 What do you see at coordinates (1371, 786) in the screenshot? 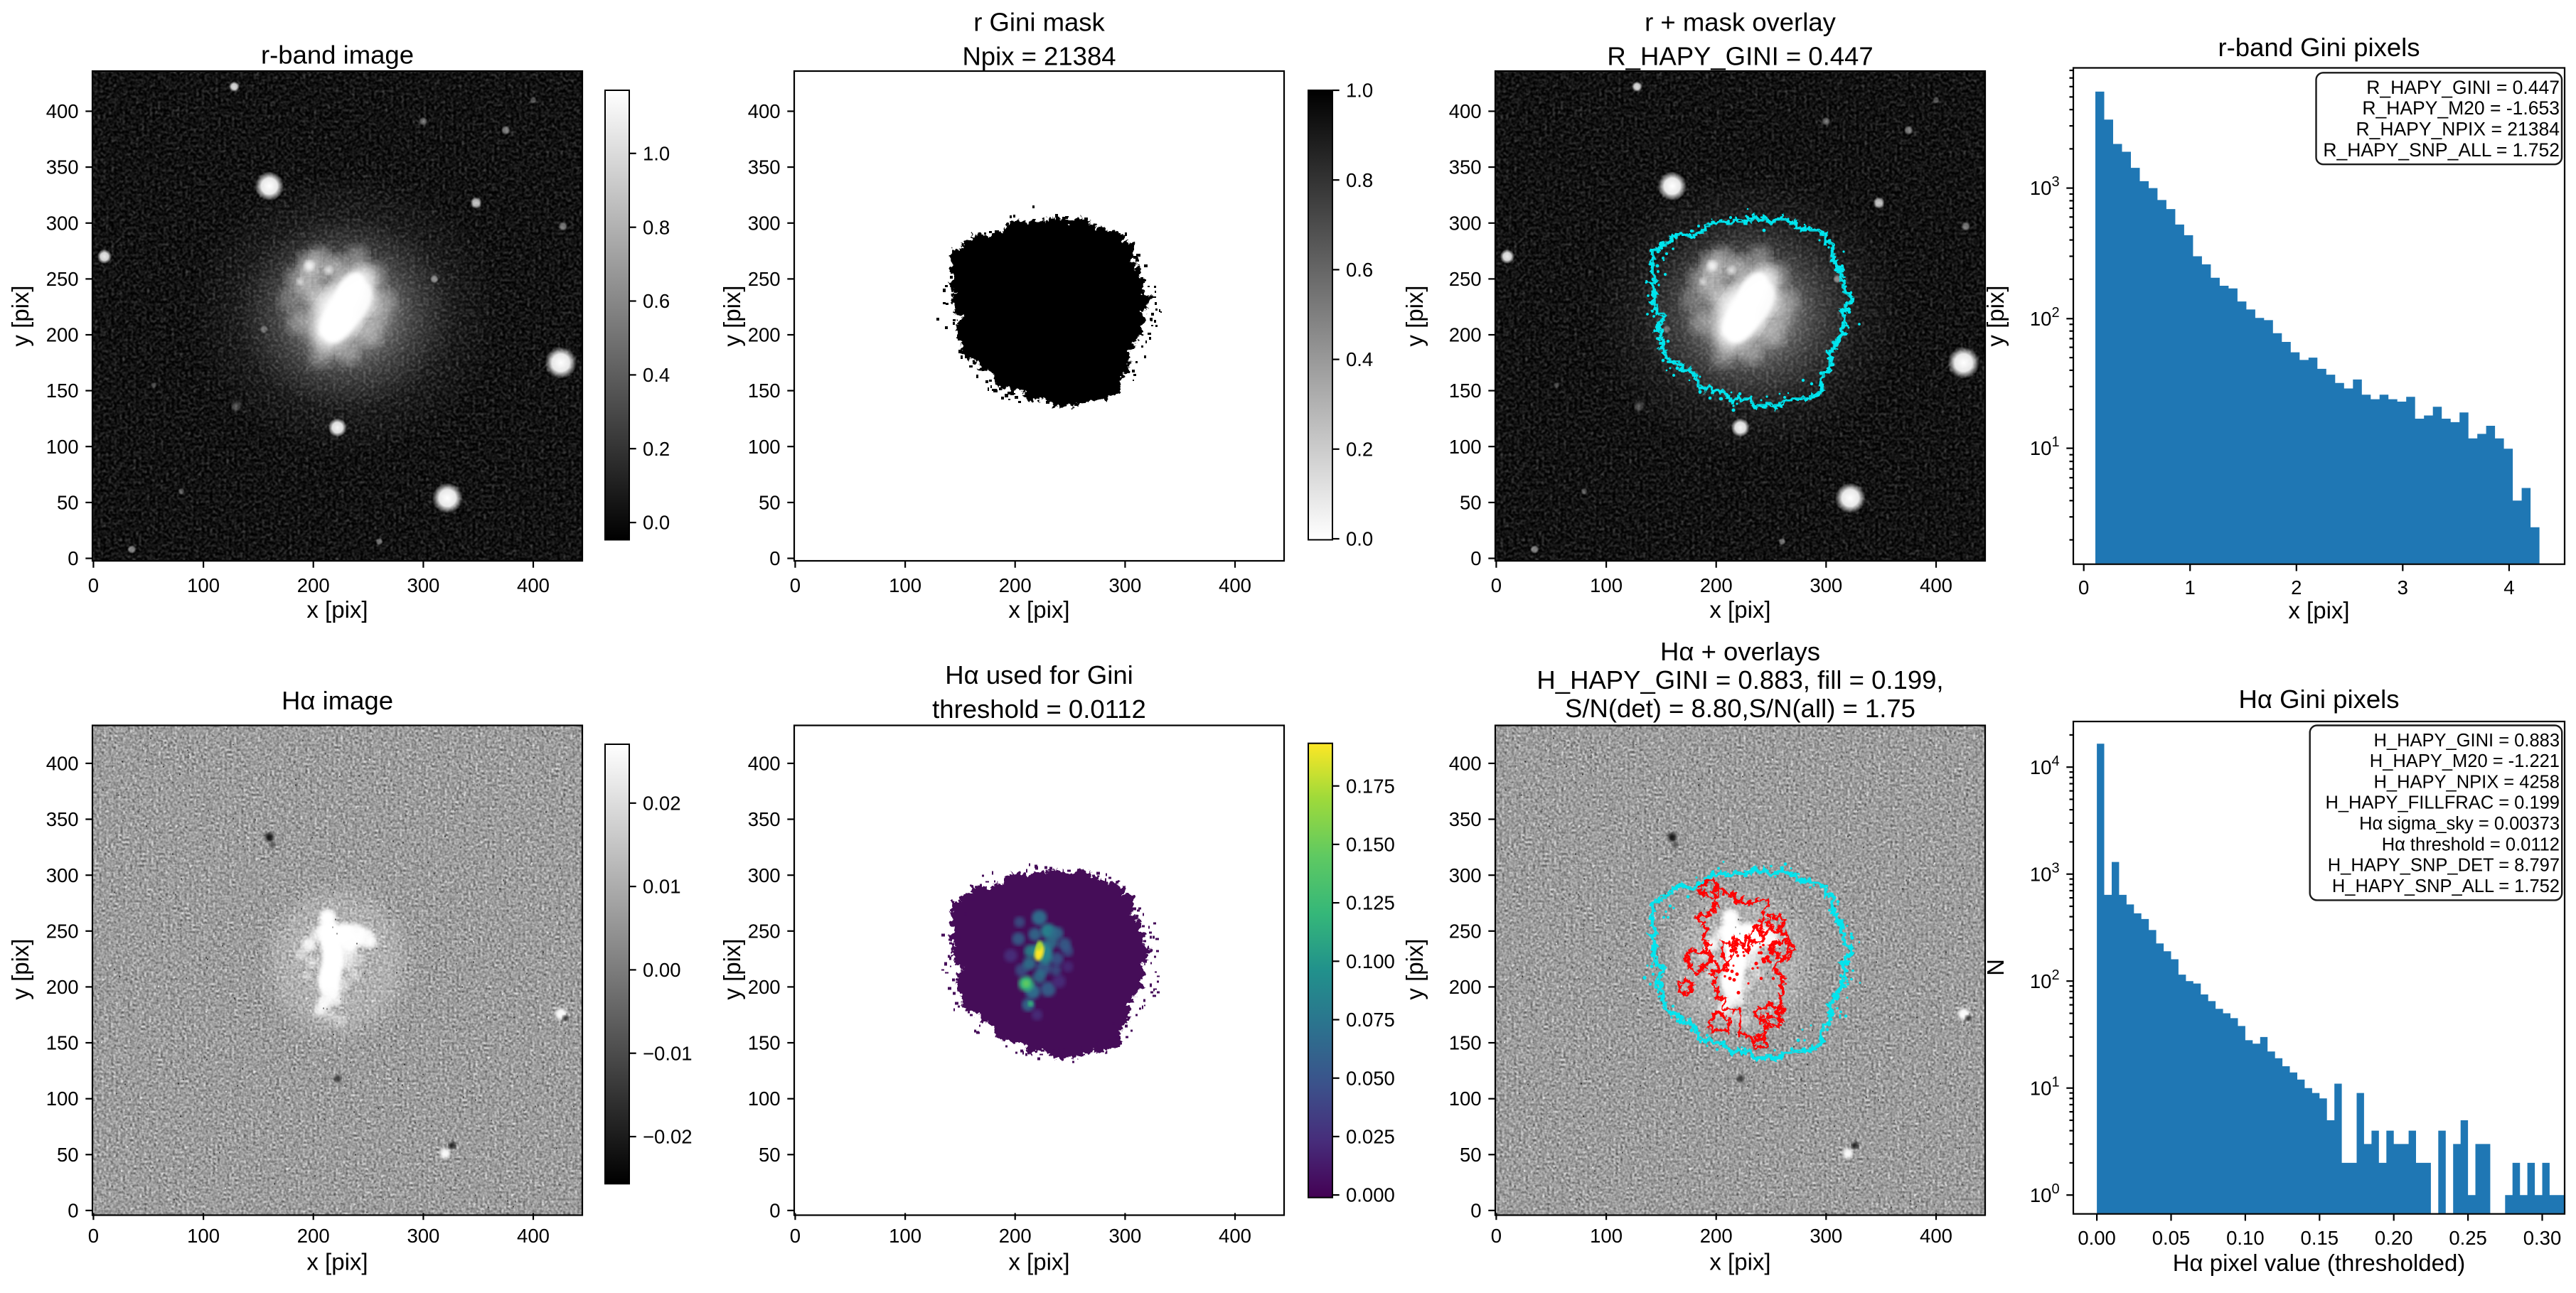
I see `svg-text: 0.175` at bounding box center [1371, 786].